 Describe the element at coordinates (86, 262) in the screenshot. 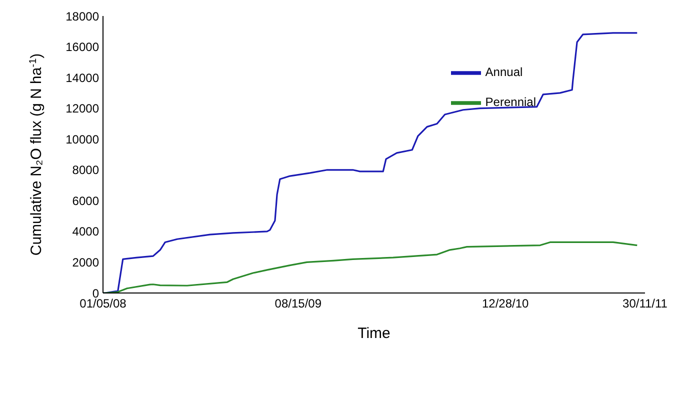

I see `y-tick-label: 2000` at that location.